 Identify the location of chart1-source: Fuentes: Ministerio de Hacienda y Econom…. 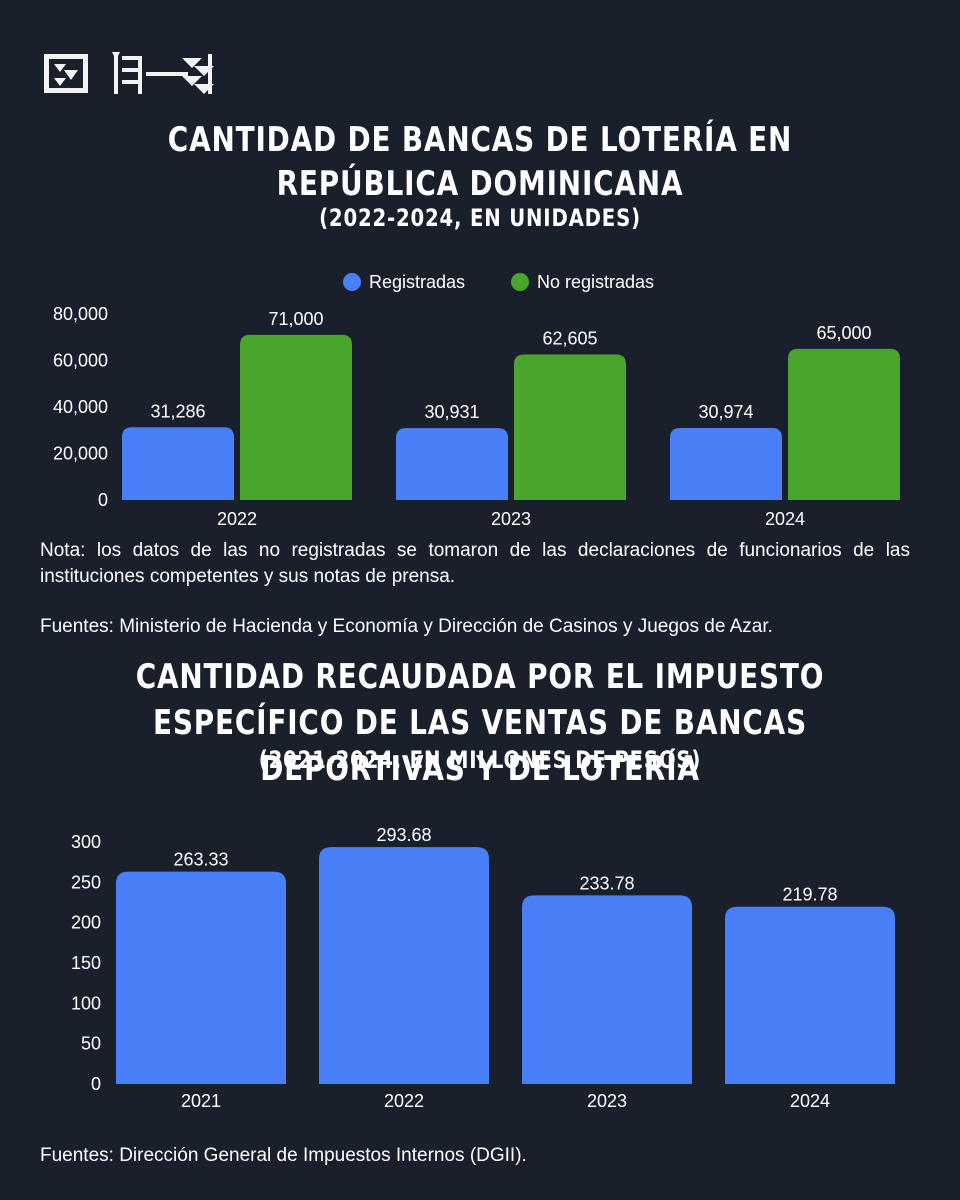
(406, 626).